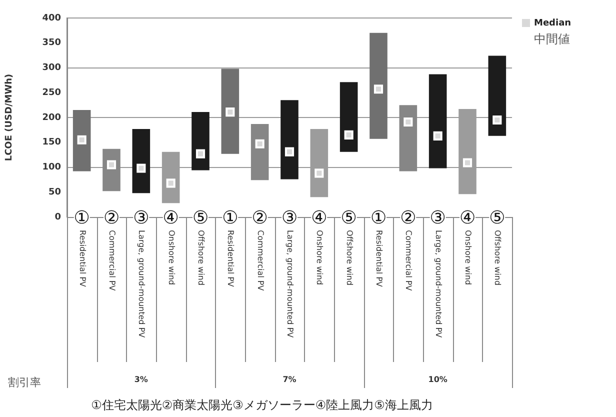 The width and height of the screenshot is (616, 417). Describe the element at coordinates (51, 117) in the screenshot. I see `y-tick-label: 200` at that location.